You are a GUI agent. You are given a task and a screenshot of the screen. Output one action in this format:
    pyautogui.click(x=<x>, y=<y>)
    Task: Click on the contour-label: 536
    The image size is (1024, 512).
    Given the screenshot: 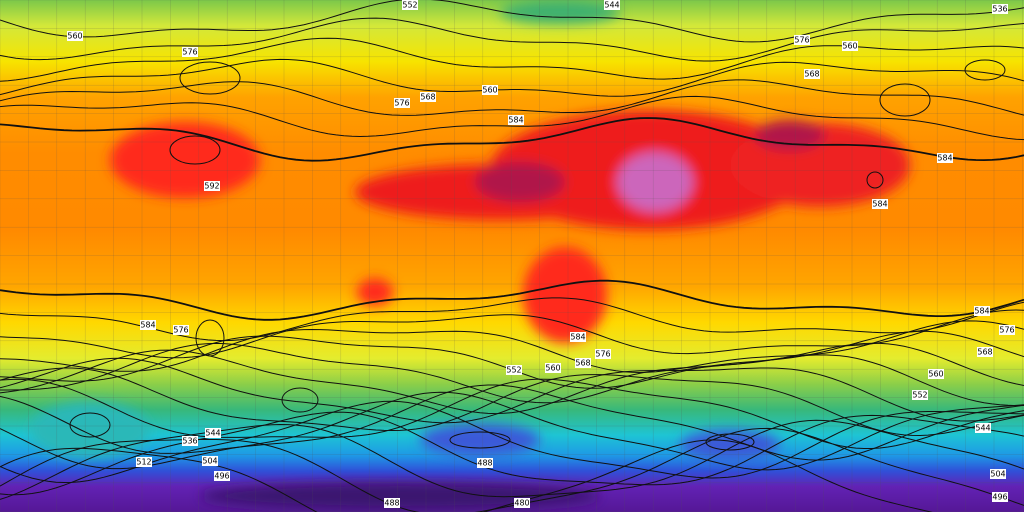 What is the action you would take?
    pyautogui.click(x=189, y=441)
    